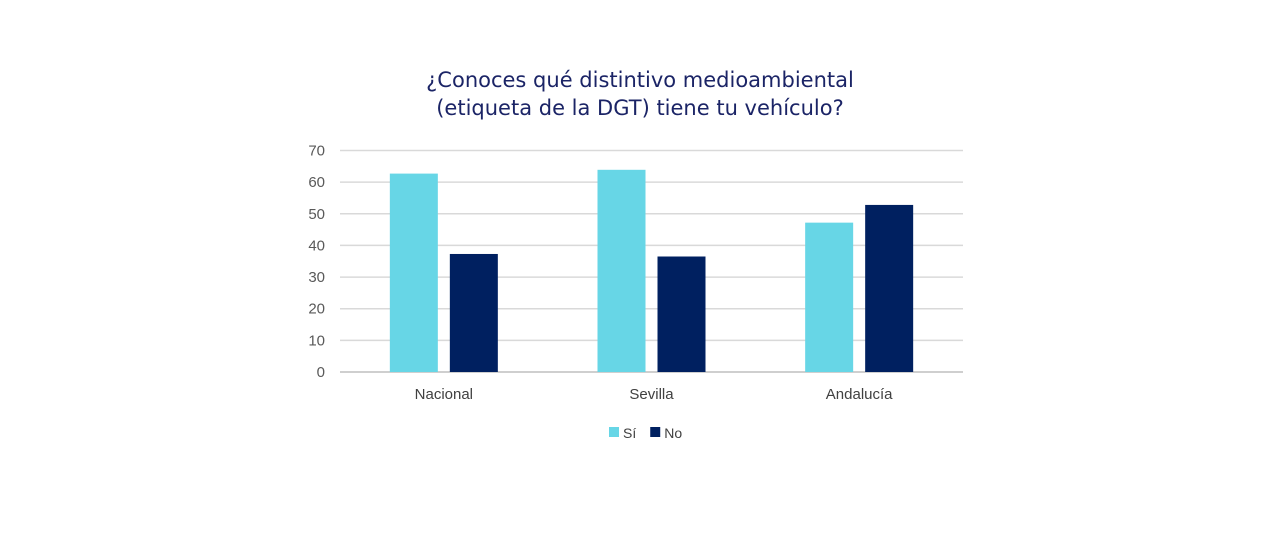 This screenshot has height=533, width=1280. Describe the element at coordinates (859, 394) in the screenshot. I see `x-tick-label: Andalucía` at that location.